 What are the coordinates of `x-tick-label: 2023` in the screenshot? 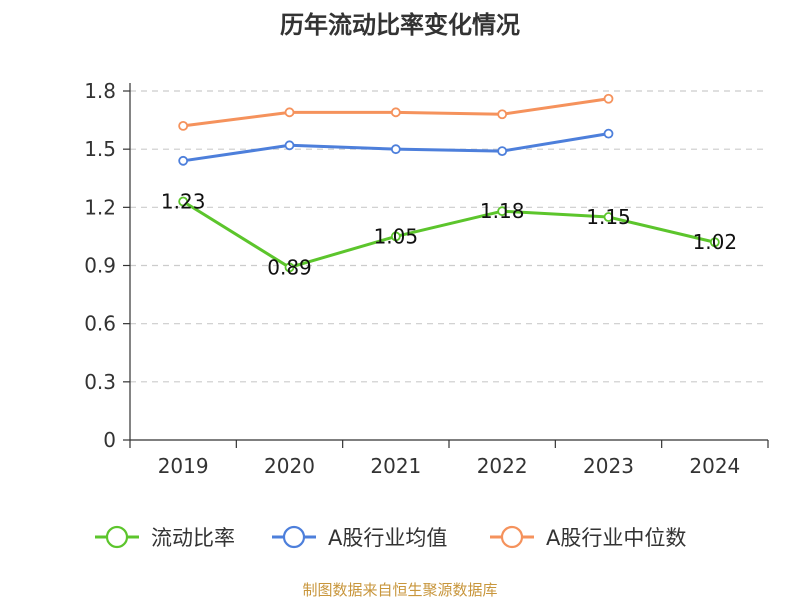 It's located at (608, 466).